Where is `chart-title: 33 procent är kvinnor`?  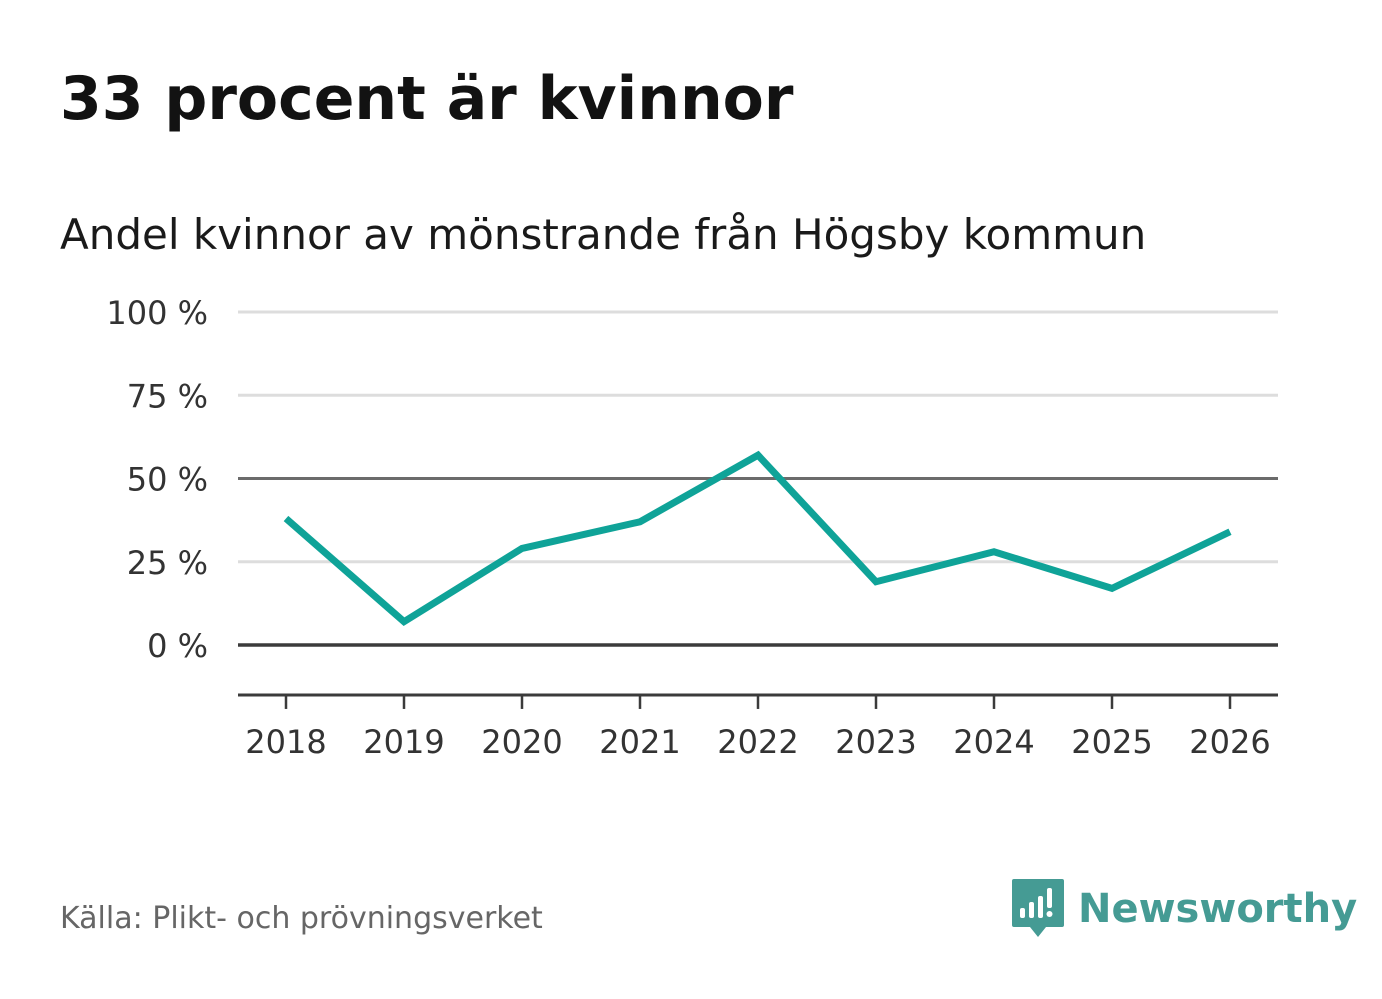 chart-title: 33 procent är kvinnor is located at coordinates (427, 99).